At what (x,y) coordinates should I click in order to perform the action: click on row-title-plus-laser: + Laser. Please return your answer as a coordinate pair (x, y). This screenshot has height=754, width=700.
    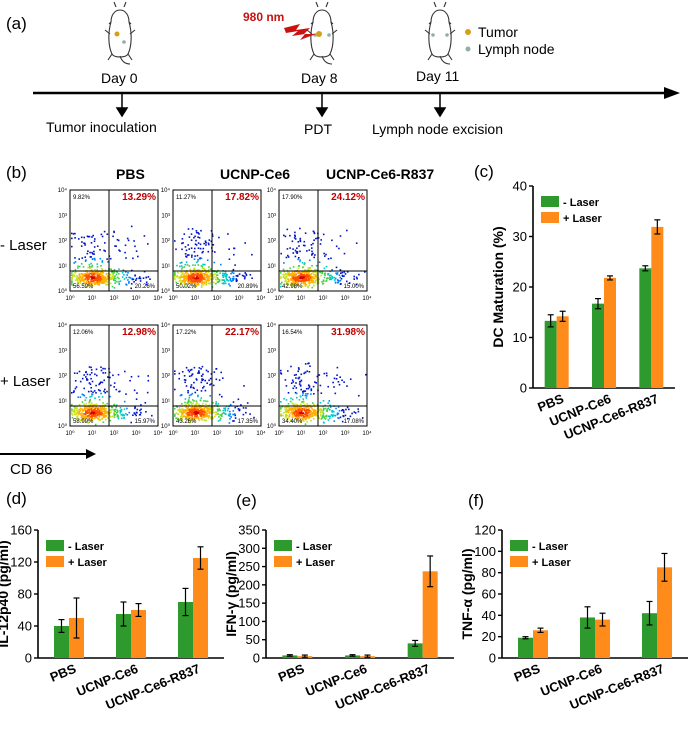
    Looking at the image, I should click on (25, 381).